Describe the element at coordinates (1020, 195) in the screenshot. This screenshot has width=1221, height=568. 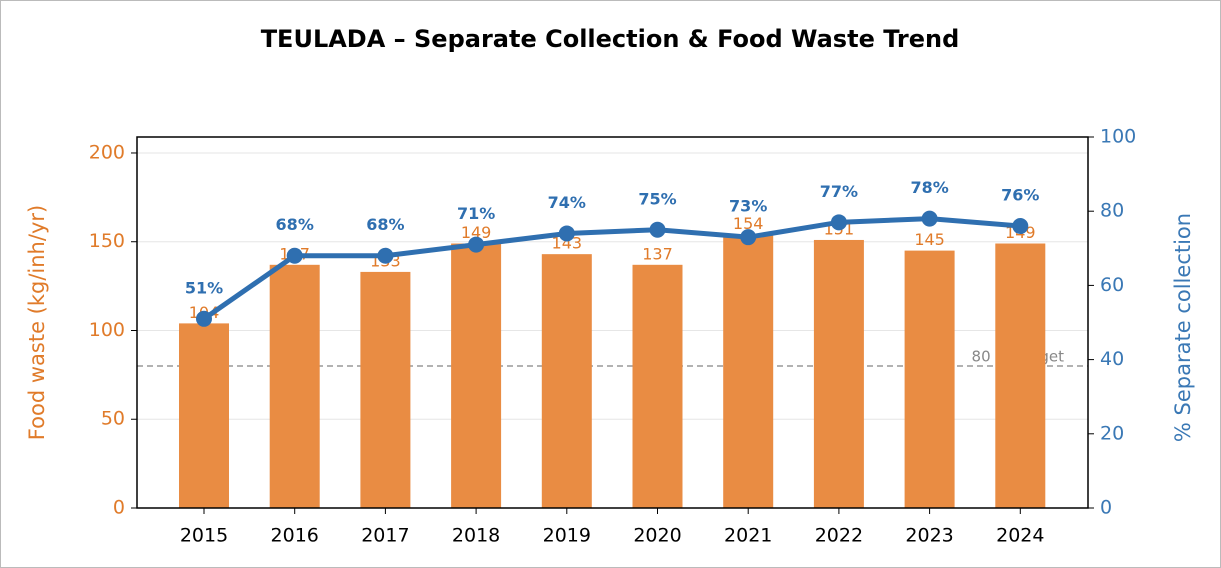
I see `line-value-label: 76%` at that location.